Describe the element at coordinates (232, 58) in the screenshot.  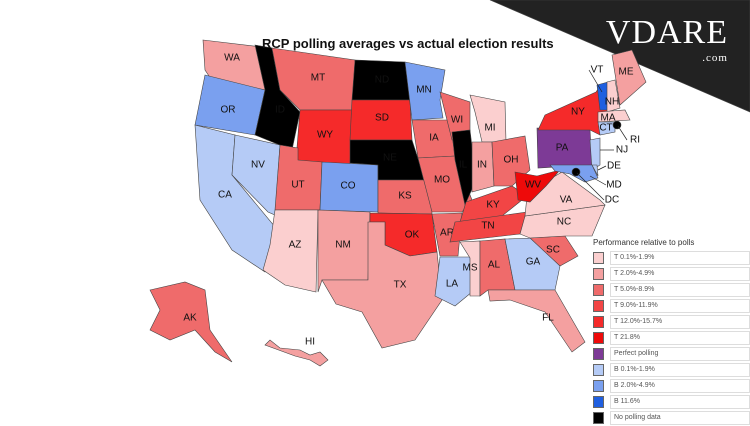
I see `state-label-wa: WA` at that location.